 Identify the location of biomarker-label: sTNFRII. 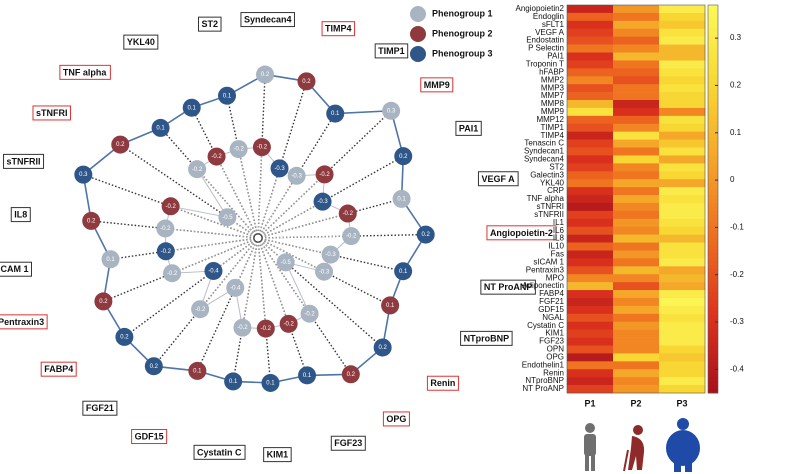
(24, 161).